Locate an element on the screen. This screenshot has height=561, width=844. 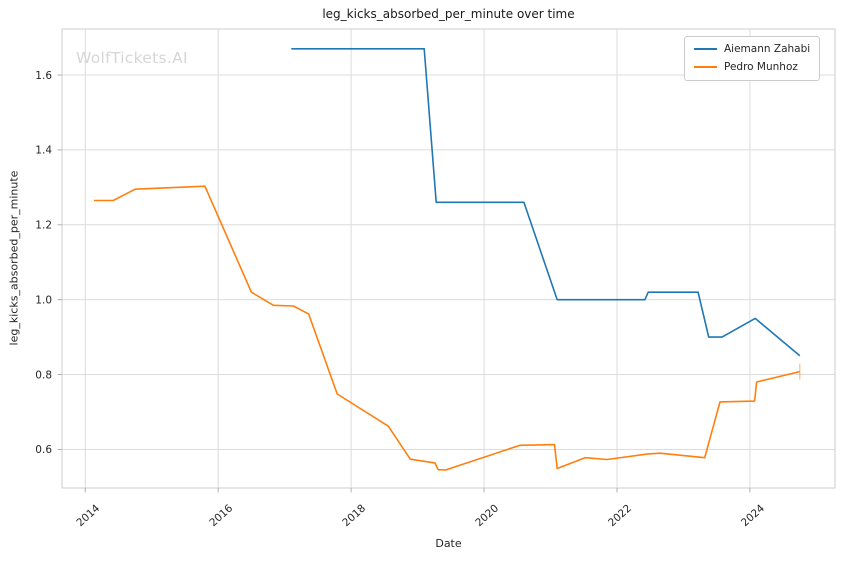
legend: Aiemann Zahabi Pedro Munhoz is located at coordinates (752, 58).